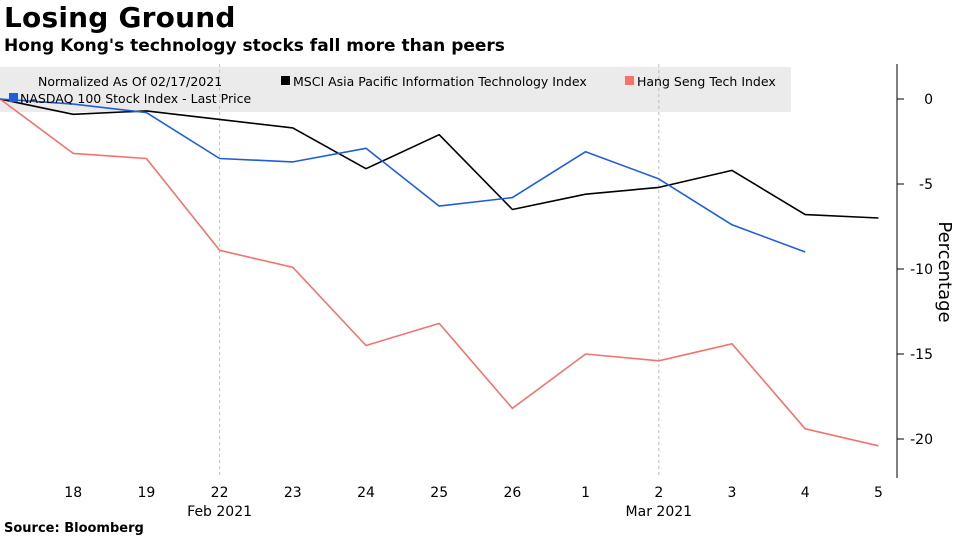 This screenshot has width=960, height=540. What do you see at coordinates (219, 512) in the screenshot?
I see `x-month-label: Feb 2021` at bounding box center [219, 512].